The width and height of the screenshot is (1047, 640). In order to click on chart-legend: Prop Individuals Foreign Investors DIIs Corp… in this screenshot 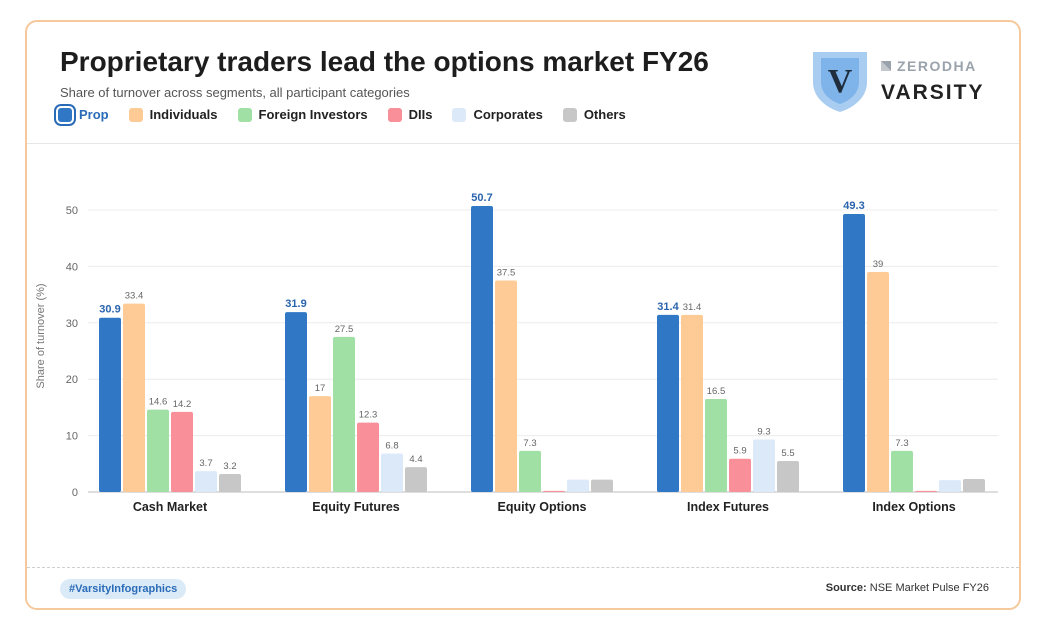, I will do `click(350, 114)`.